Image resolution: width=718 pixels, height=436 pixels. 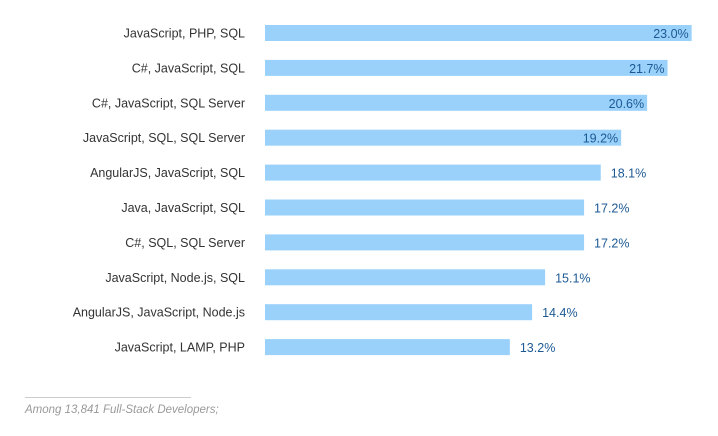 I want to click on value-label: 14.4%, so click(x=559, y=313).